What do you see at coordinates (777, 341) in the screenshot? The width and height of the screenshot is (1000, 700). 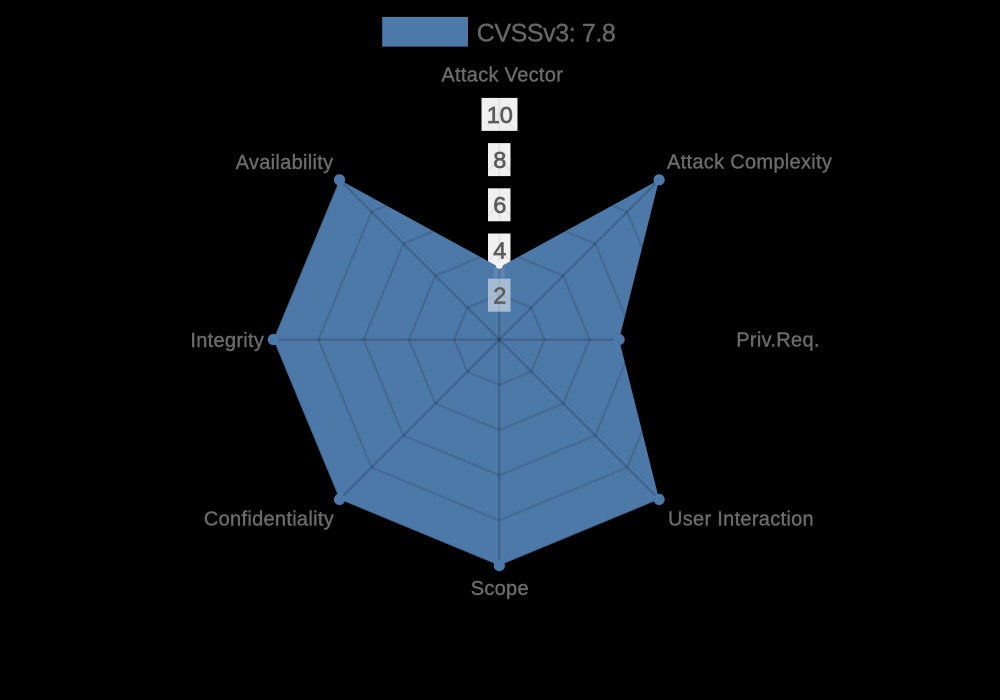 I see `svg-text: Priv.Req.` at bounding box center [777, 341].